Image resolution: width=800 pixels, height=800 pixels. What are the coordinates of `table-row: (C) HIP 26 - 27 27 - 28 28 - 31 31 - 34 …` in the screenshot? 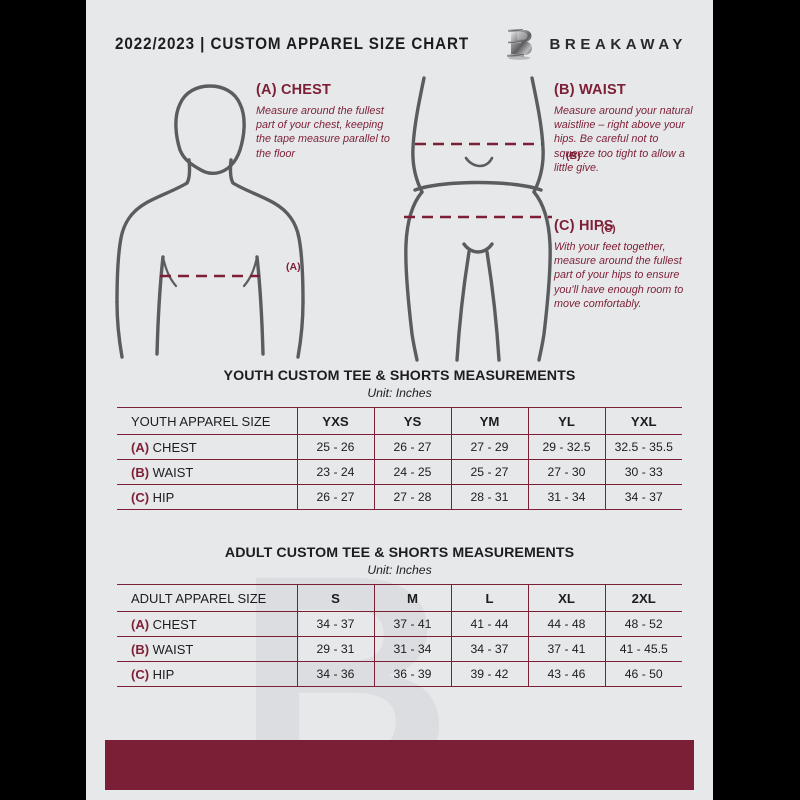 It's located at (399, 497).